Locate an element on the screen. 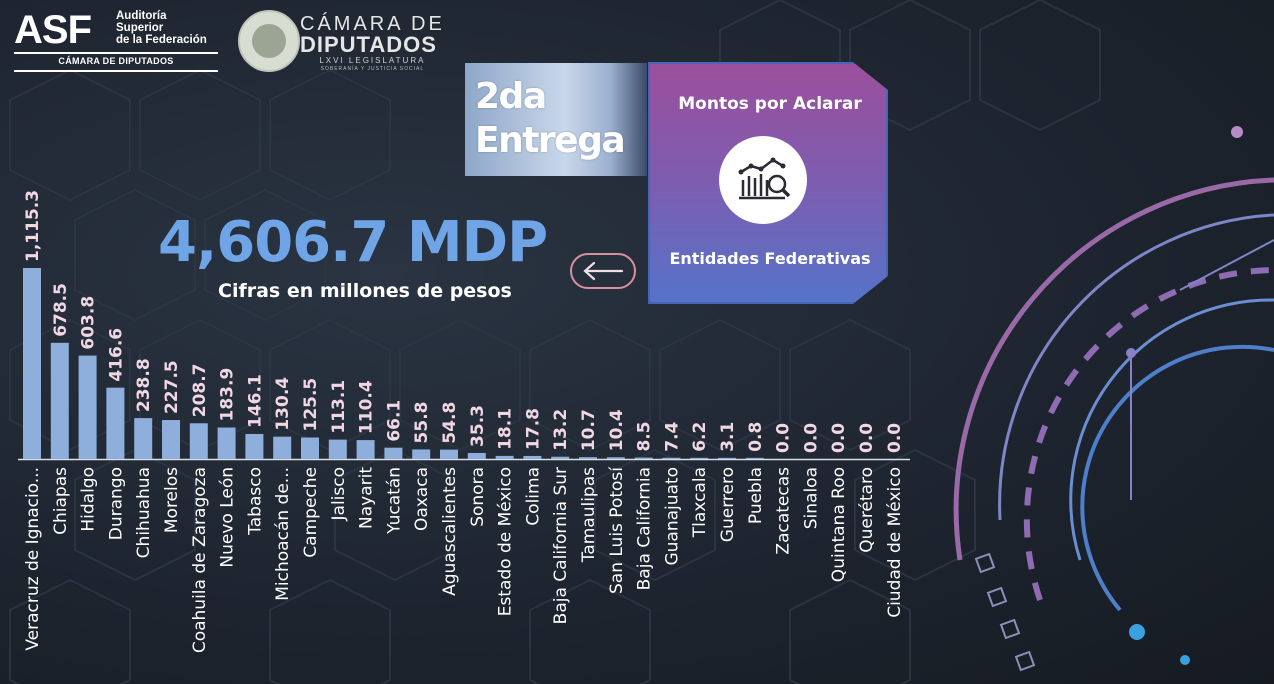  category-label: Jalisco is located at coordinates (339, 494).